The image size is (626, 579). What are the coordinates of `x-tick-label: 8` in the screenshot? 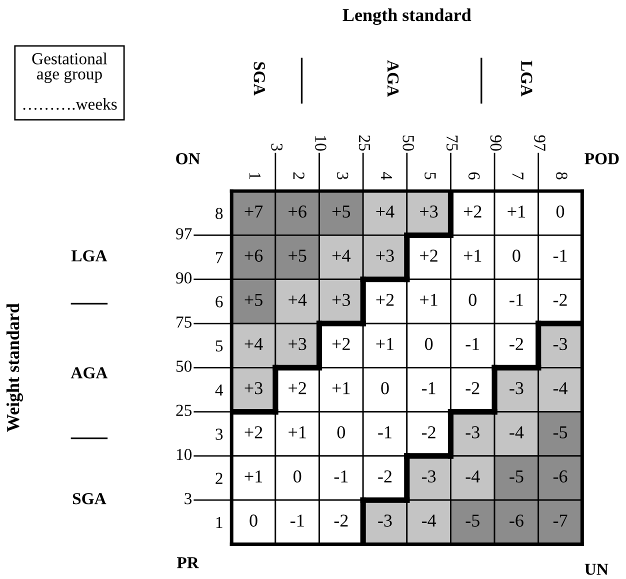 It's located at (562, 176).